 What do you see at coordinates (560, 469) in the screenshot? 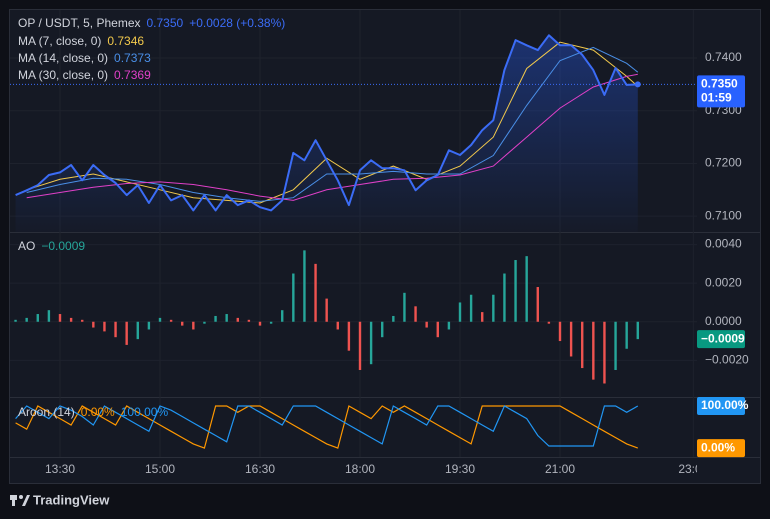
I see `x-tick-label: 21:00` at bounding box center [560, 469].